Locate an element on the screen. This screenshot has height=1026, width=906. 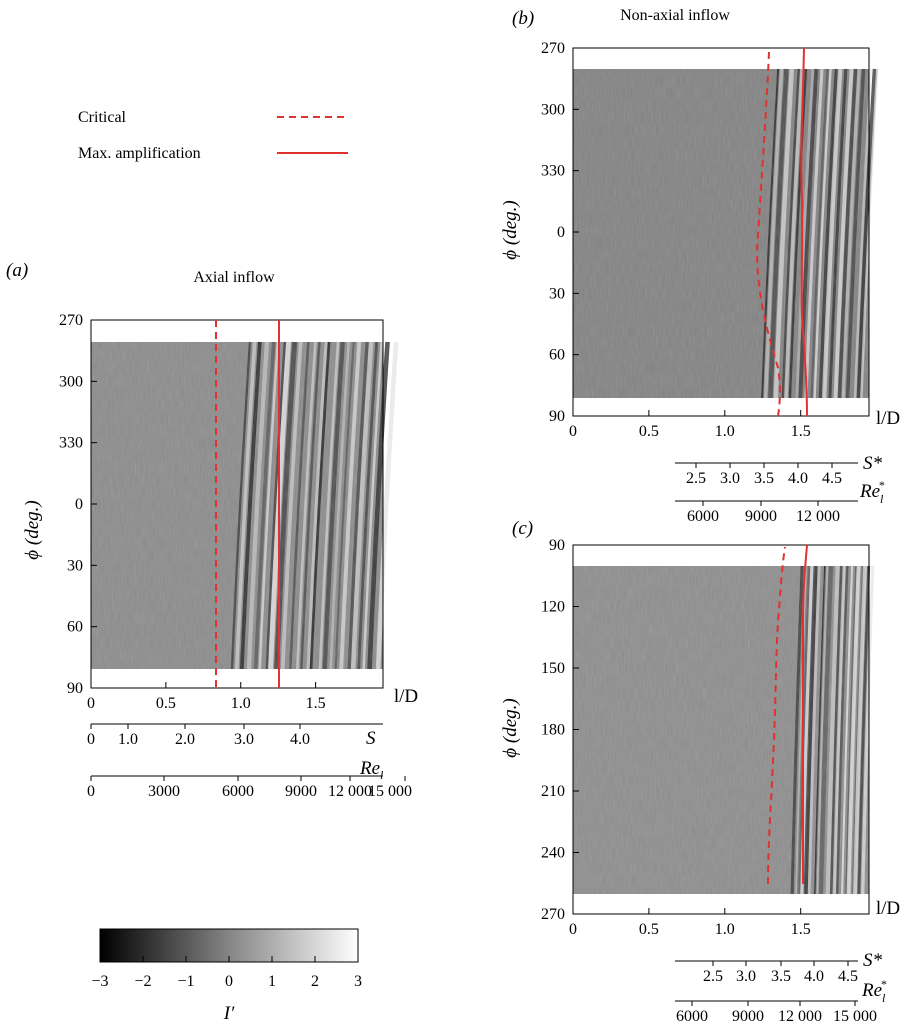
colorbar-tick-label: 2 is located at coordinates (315, 981).